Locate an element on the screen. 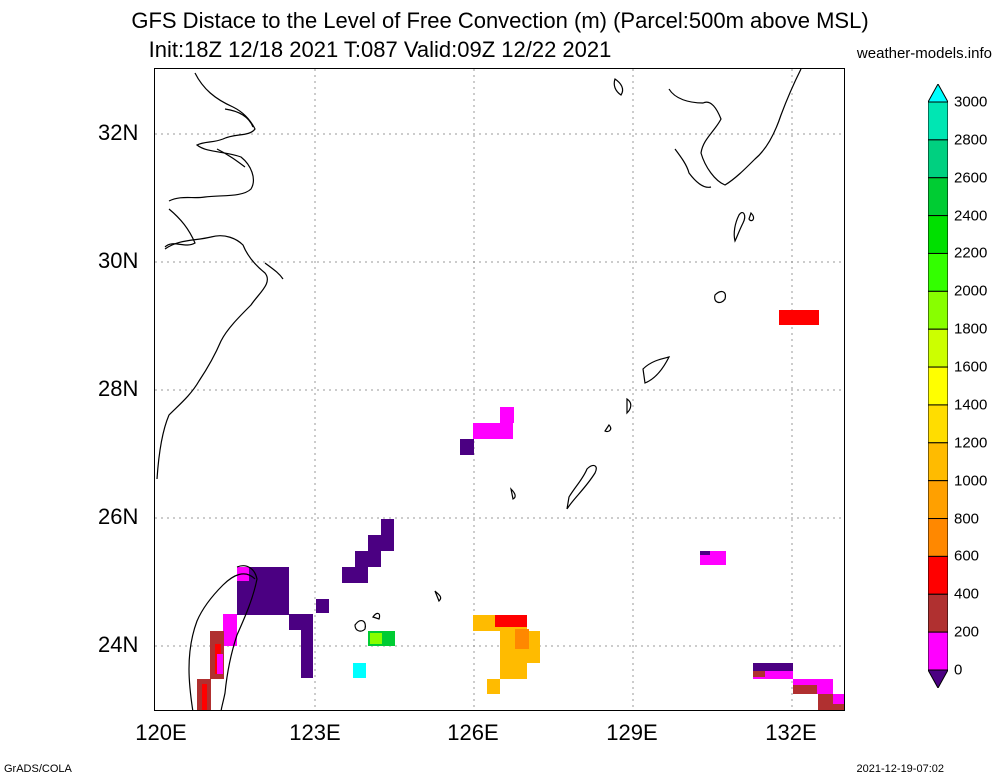 The width and height of the screenshot is (1000, 779). footer-timestamp: 2021-12-19-07:02 is located at coordinates (900, 769).